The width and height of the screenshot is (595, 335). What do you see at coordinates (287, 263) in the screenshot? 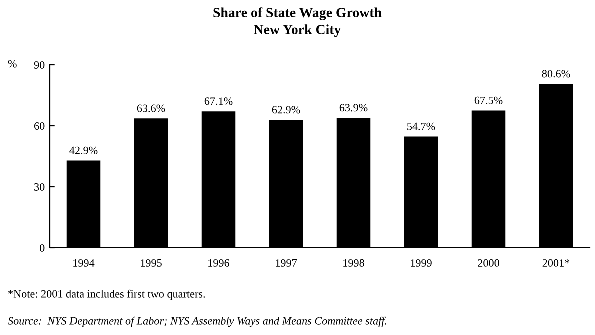
I see `x-tick-label: 1997` at bounding box center [287, 263].